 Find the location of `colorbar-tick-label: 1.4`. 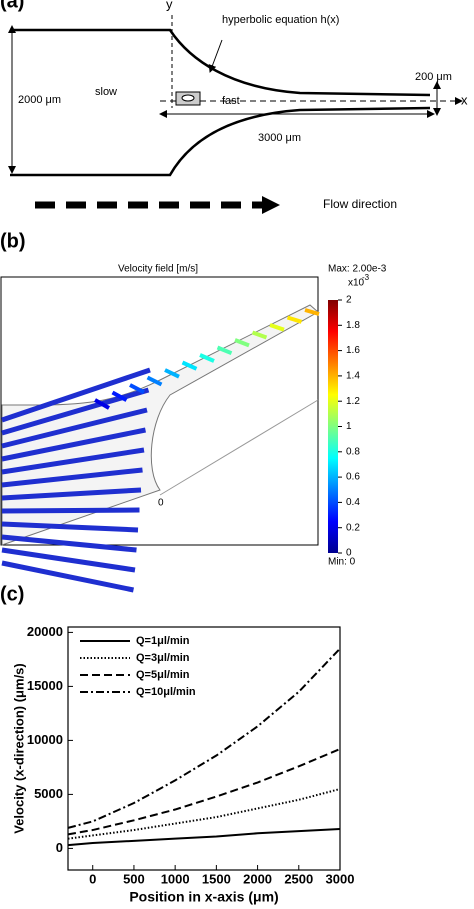

colorbar-tick-label: 1.4 is located at coordinates (353, 376).